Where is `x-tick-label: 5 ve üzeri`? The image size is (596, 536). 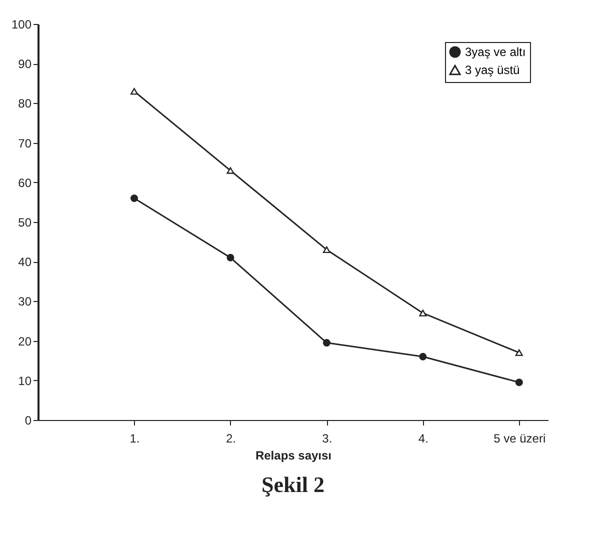
x-tick-label: 5 ve üzeri is located at coordinates (520, 439).